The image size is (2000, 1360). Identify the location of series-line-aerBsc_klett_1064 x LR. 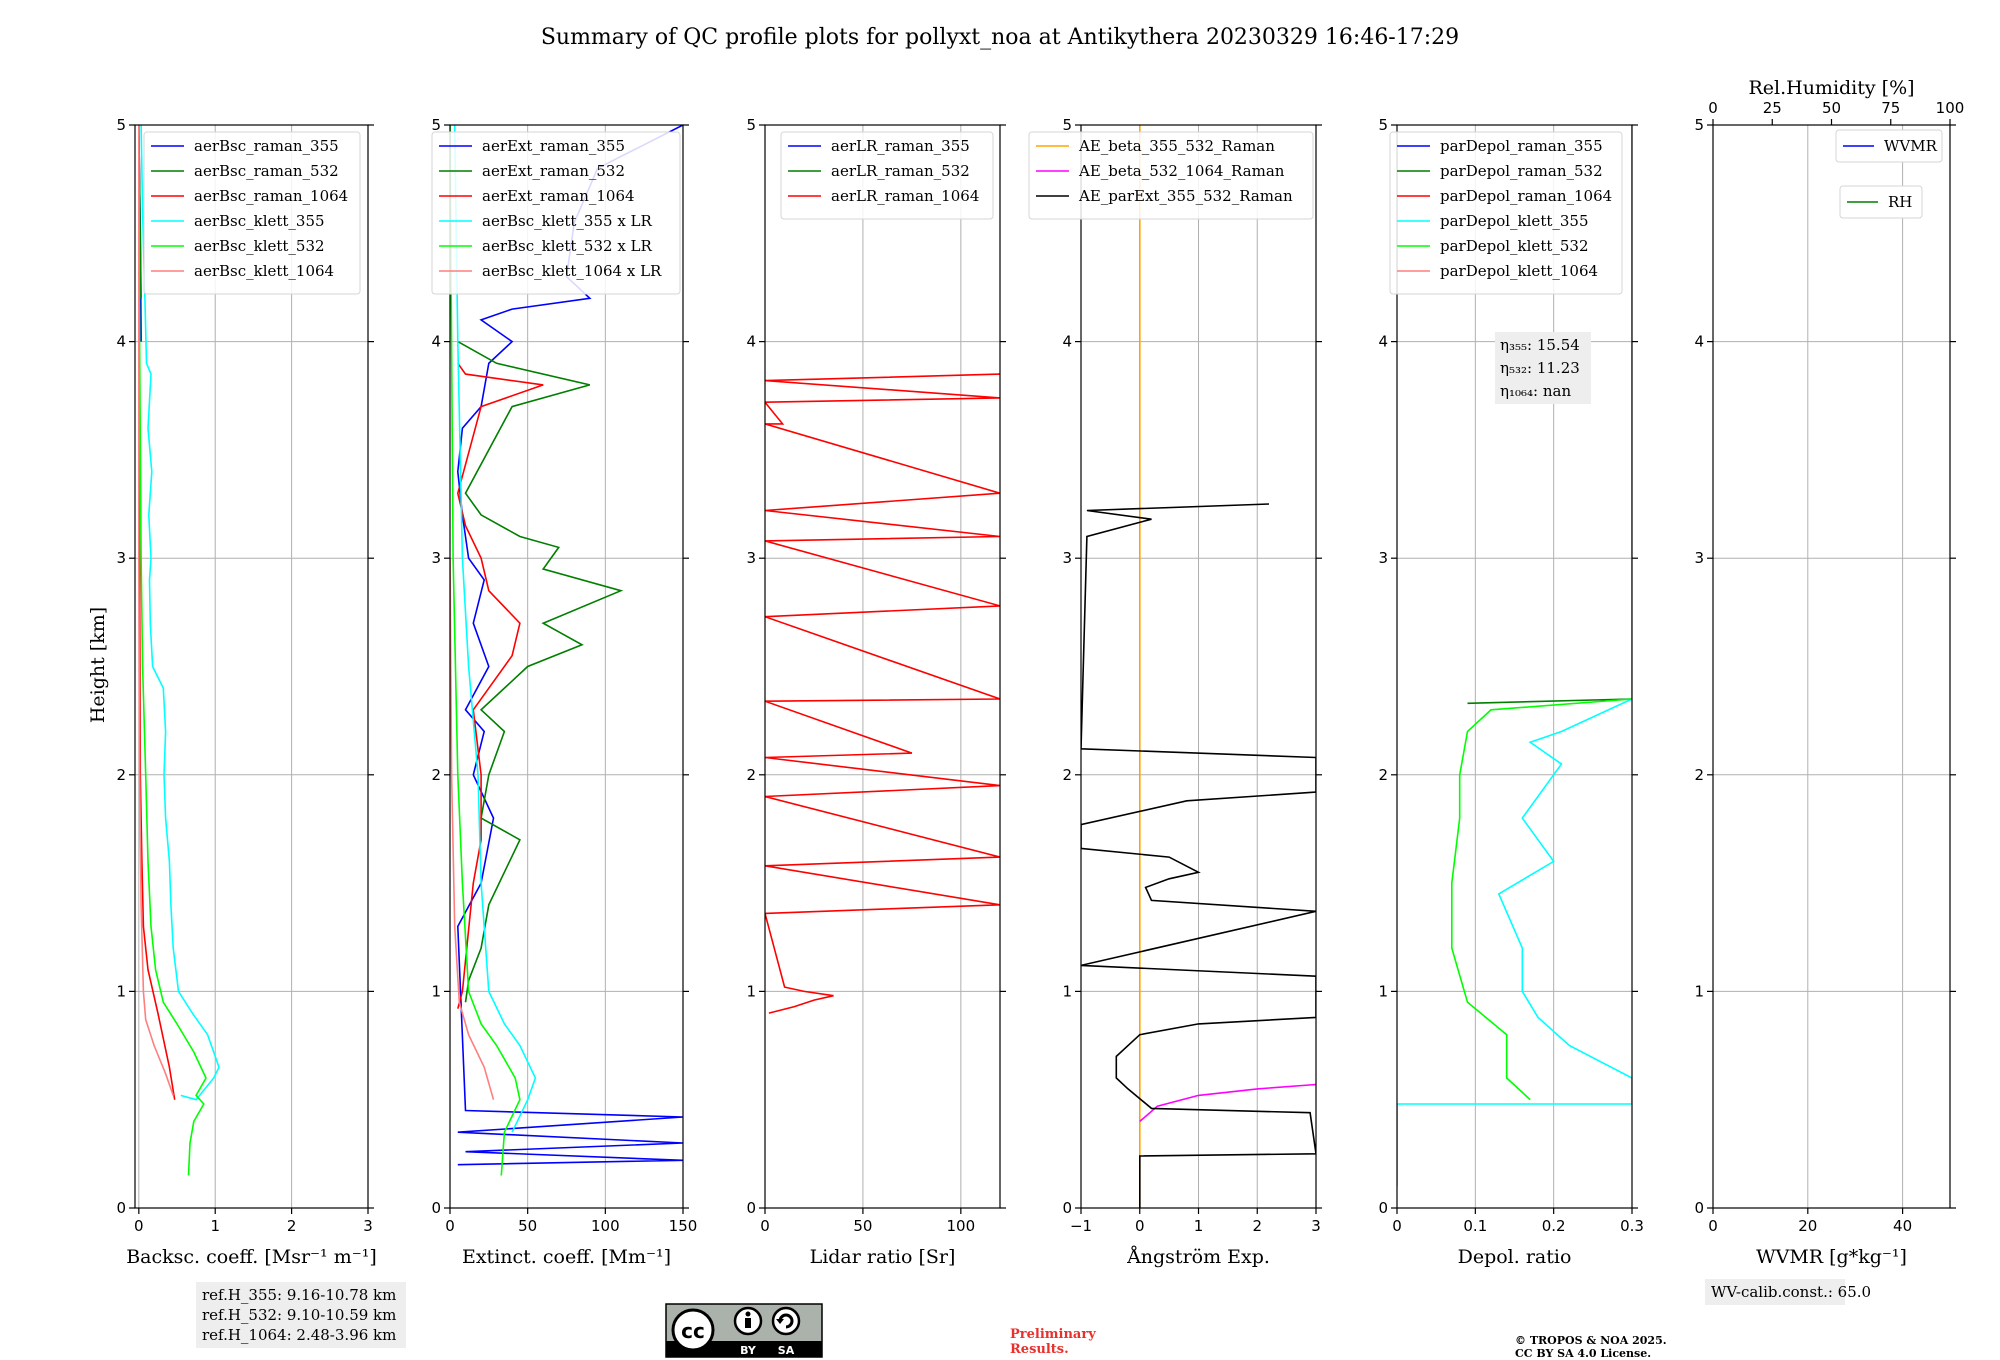
(472, 829).